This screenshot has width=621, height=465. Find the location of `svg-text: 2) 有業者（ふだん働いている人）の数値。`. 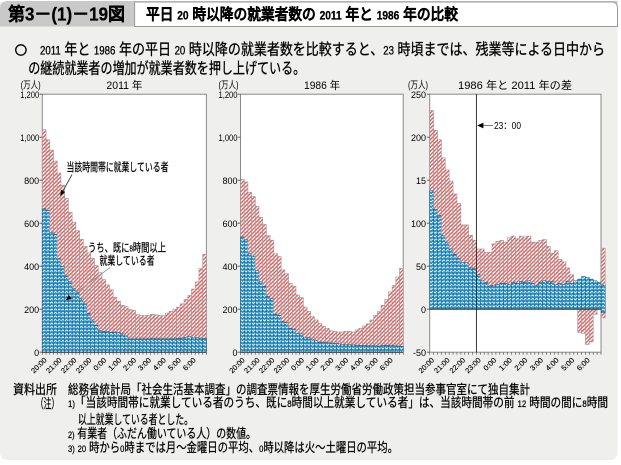

svg-text: 2) 有業者（ふだん働いている人）の数値。 is located at coordinates (162, 433).